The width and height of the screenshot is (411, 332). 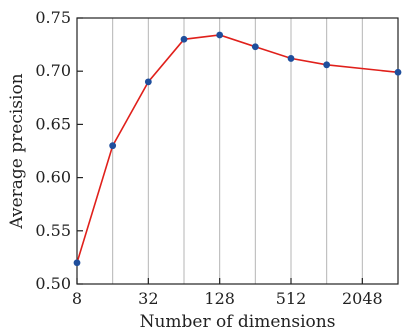 What do you see at coordinates (53, 283) in the screenshot?
I see `y-tick-label-0: 0.50` at bounding box center [53, 283].